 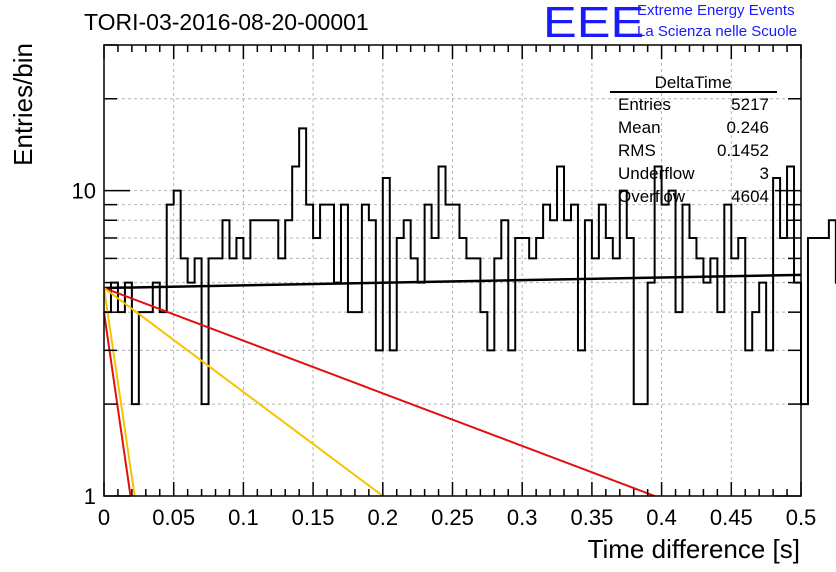 What do you see at coordinates (243, 517) in the screenshot?
I see `x-tick-label: 0.1` at bounding box center [243, 517].